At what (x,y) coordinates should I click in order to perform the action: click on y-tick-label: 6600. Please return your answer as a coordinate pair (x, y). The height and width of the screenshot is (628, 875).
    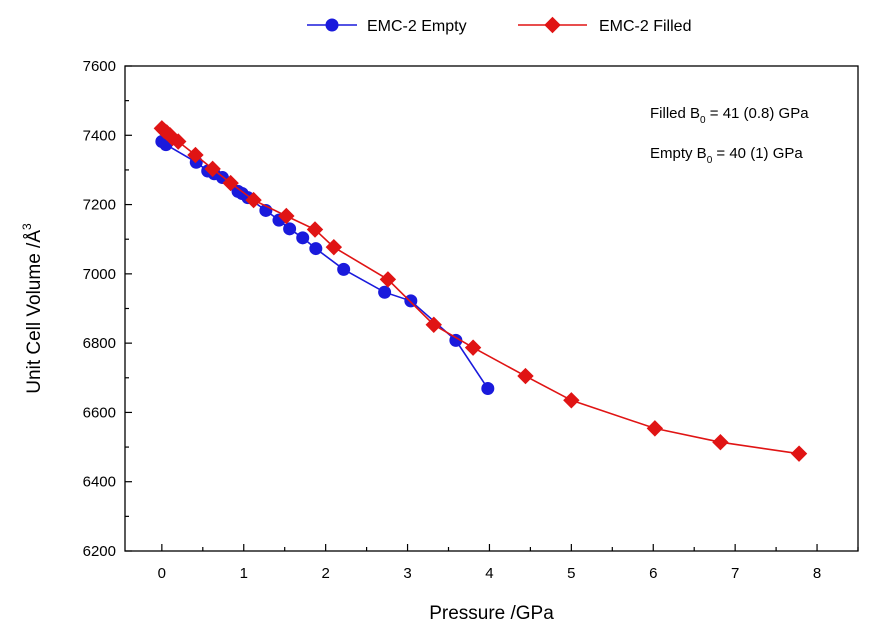
    Looking at the image, I should click on (99, 412).